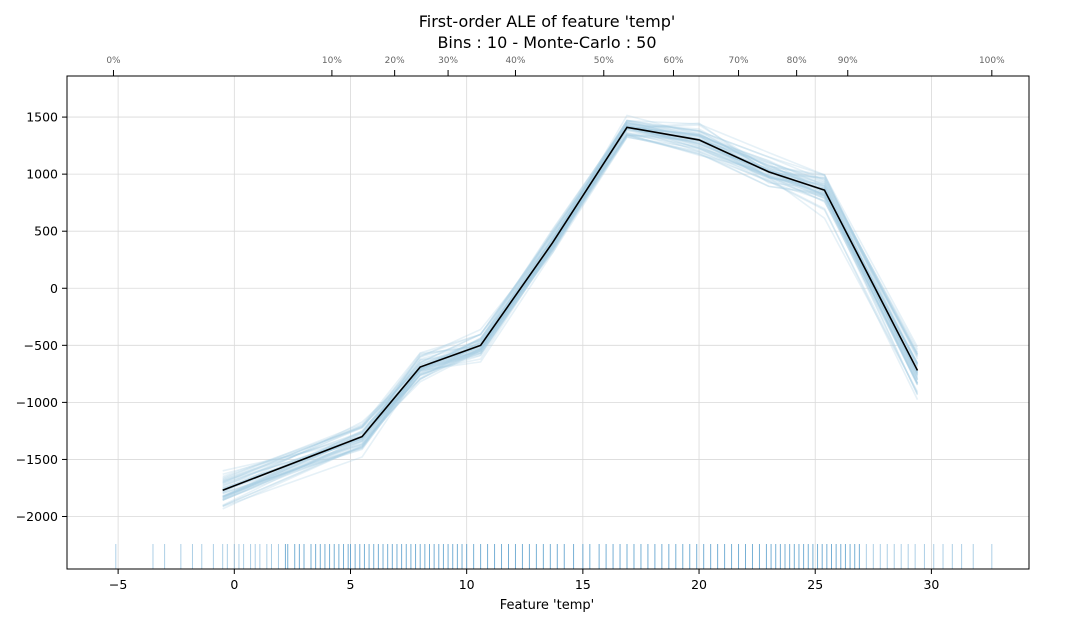 The image size is (1070, 629). I want to click on x-axis-label: Feature 'temp', so click(547, 605).